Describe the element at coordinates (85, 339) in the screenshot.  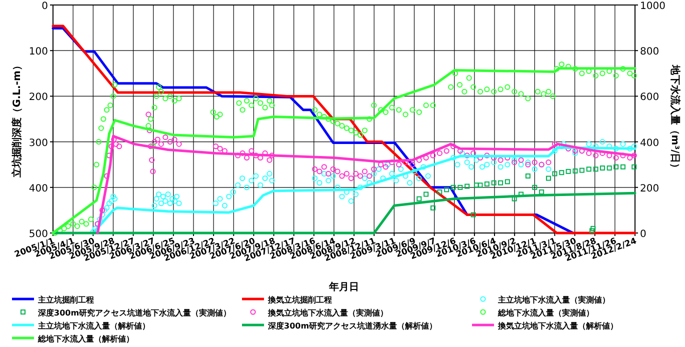
I see `legend-label: 総地下水流入量（解析値）` at that location.